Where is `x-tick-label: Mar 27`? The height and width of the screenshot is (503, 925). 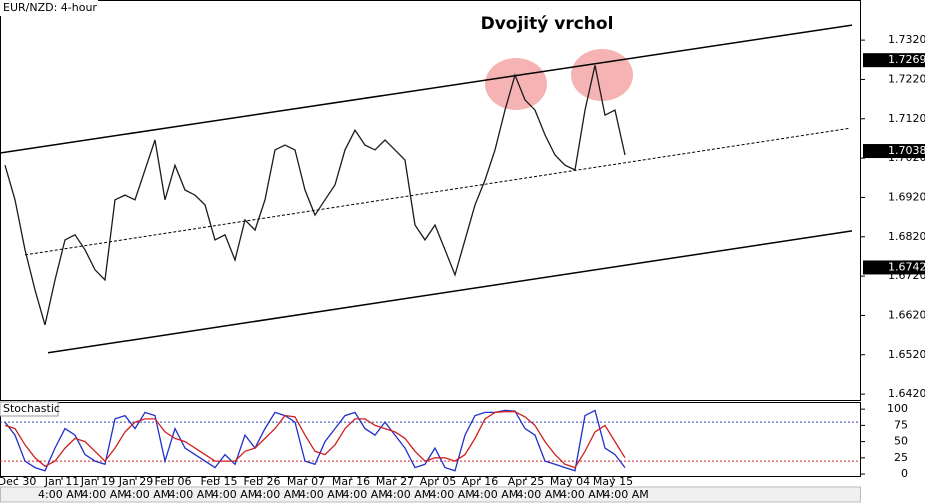 x-tick-label: Mar 27 is located at coordinates (395, 481).